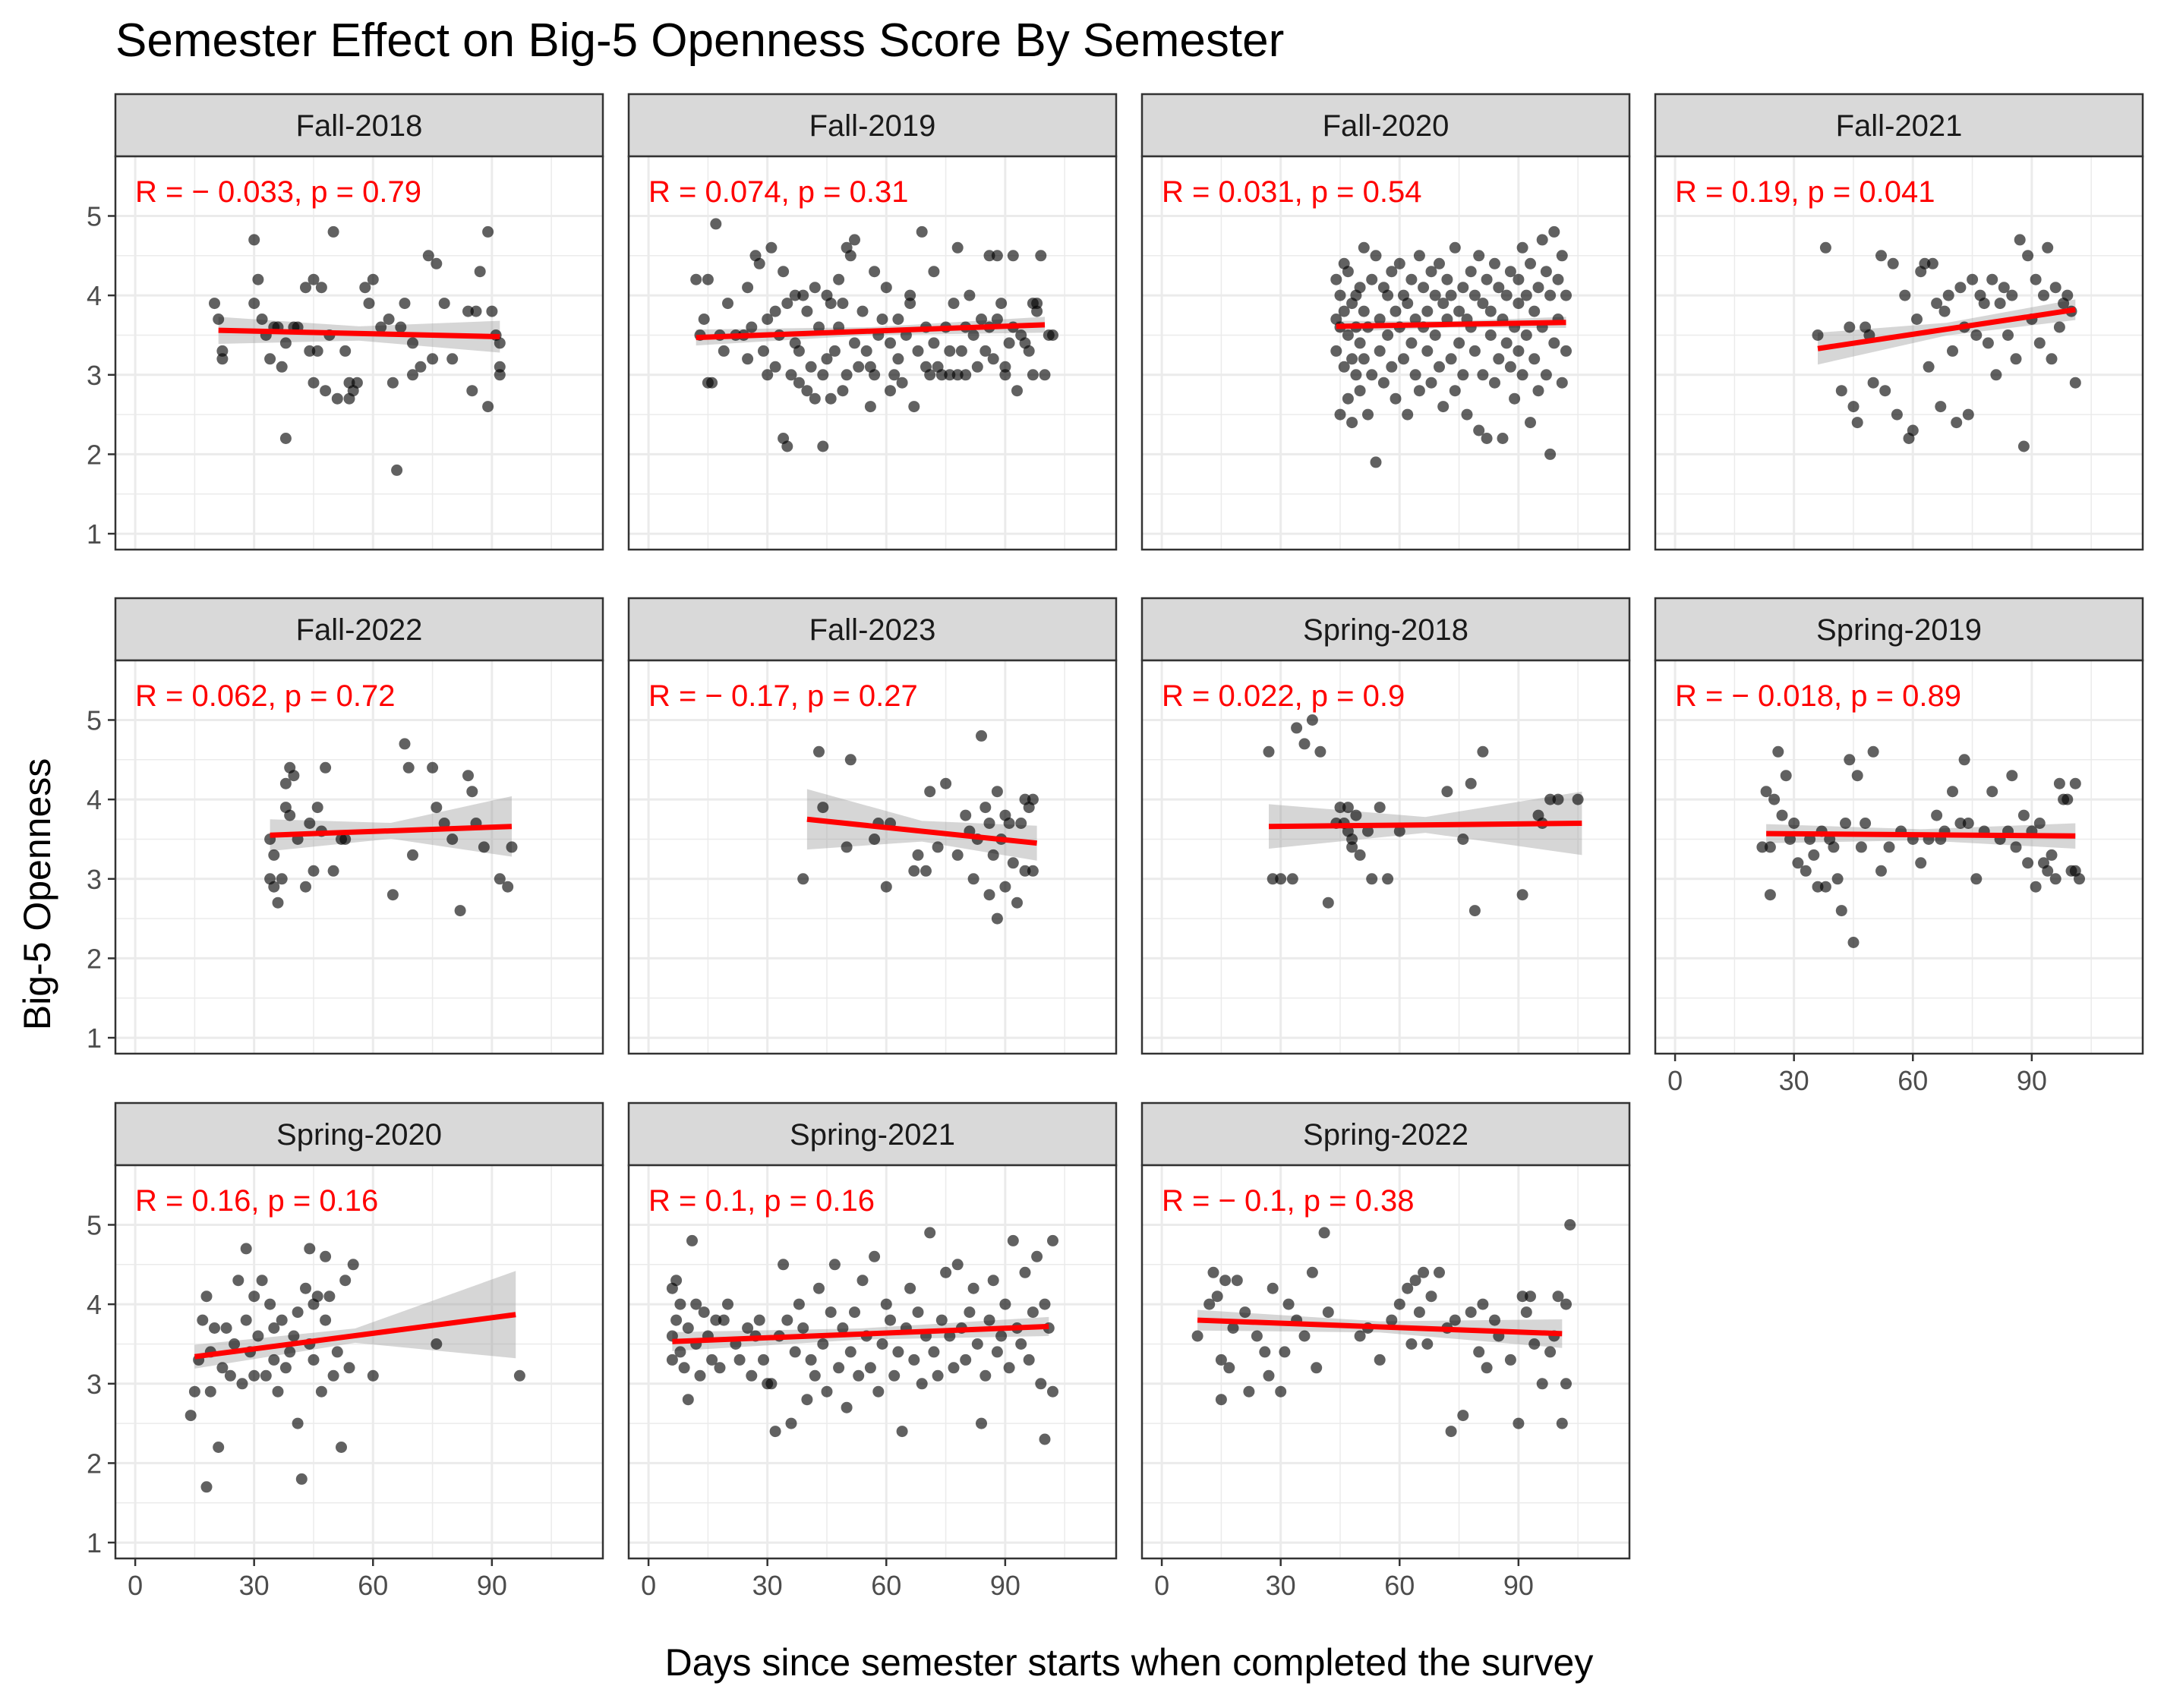 Image resolution: width=2164 pixels, height=1708 pixels. I want to click on panel-spring-2022: Spring-2022 R = − 0.1, p = 0.38 0 30 60 90, so click(1385, 1351).